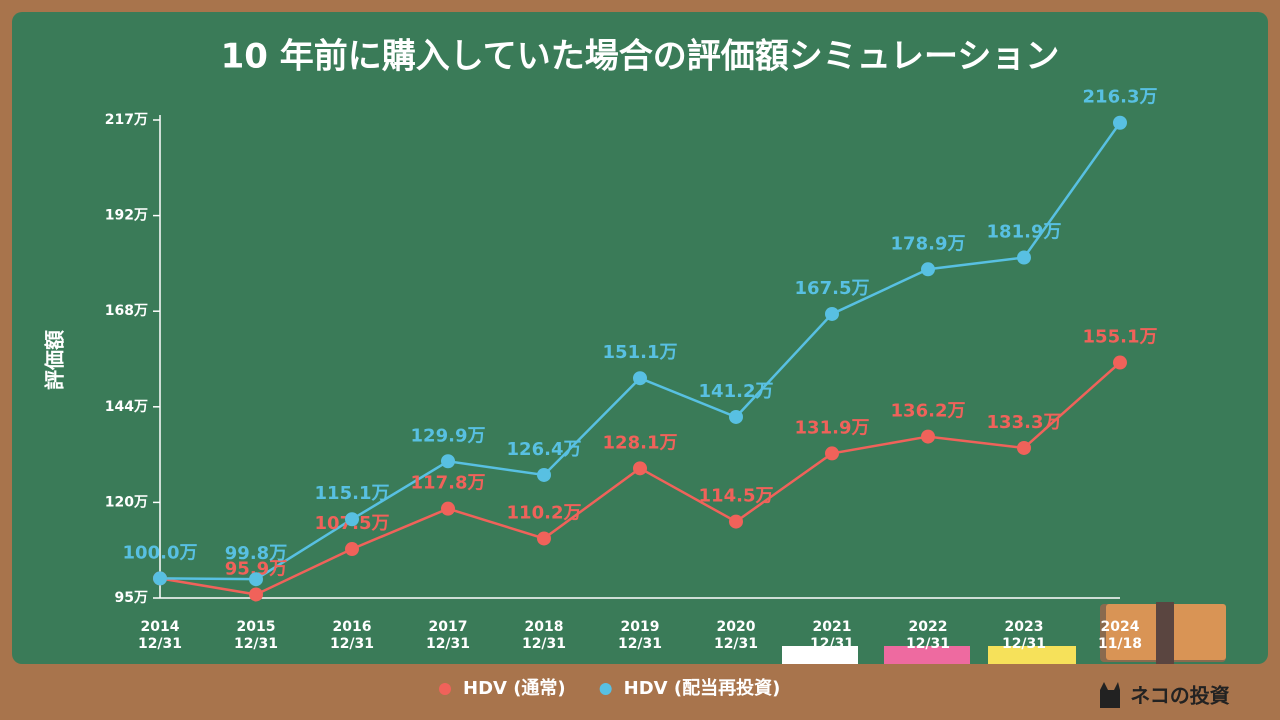 This screenshot has width=1280, height=720. I want to click on x-tick-label: 2022, so click(928, 627).